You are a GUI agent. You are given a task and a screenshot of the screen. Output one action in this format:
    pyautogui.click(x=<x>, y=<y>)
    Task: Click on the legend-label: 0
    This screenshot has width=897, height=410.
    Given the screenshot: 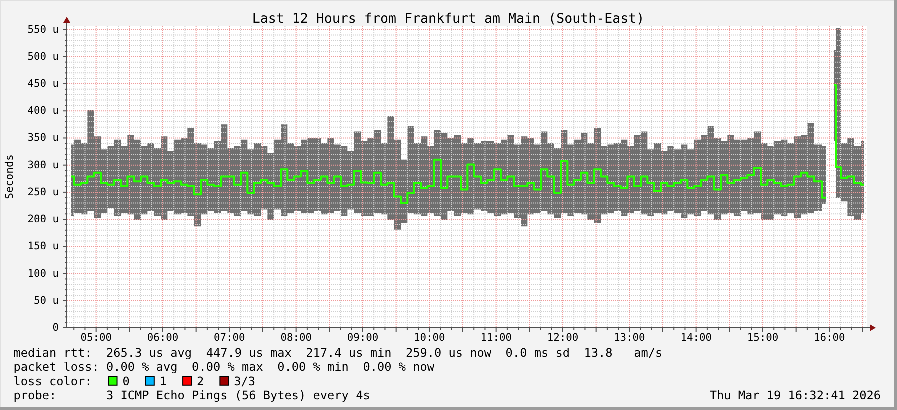 What is the action you would take?
    pyautogui.click(x=126, y=381)
    